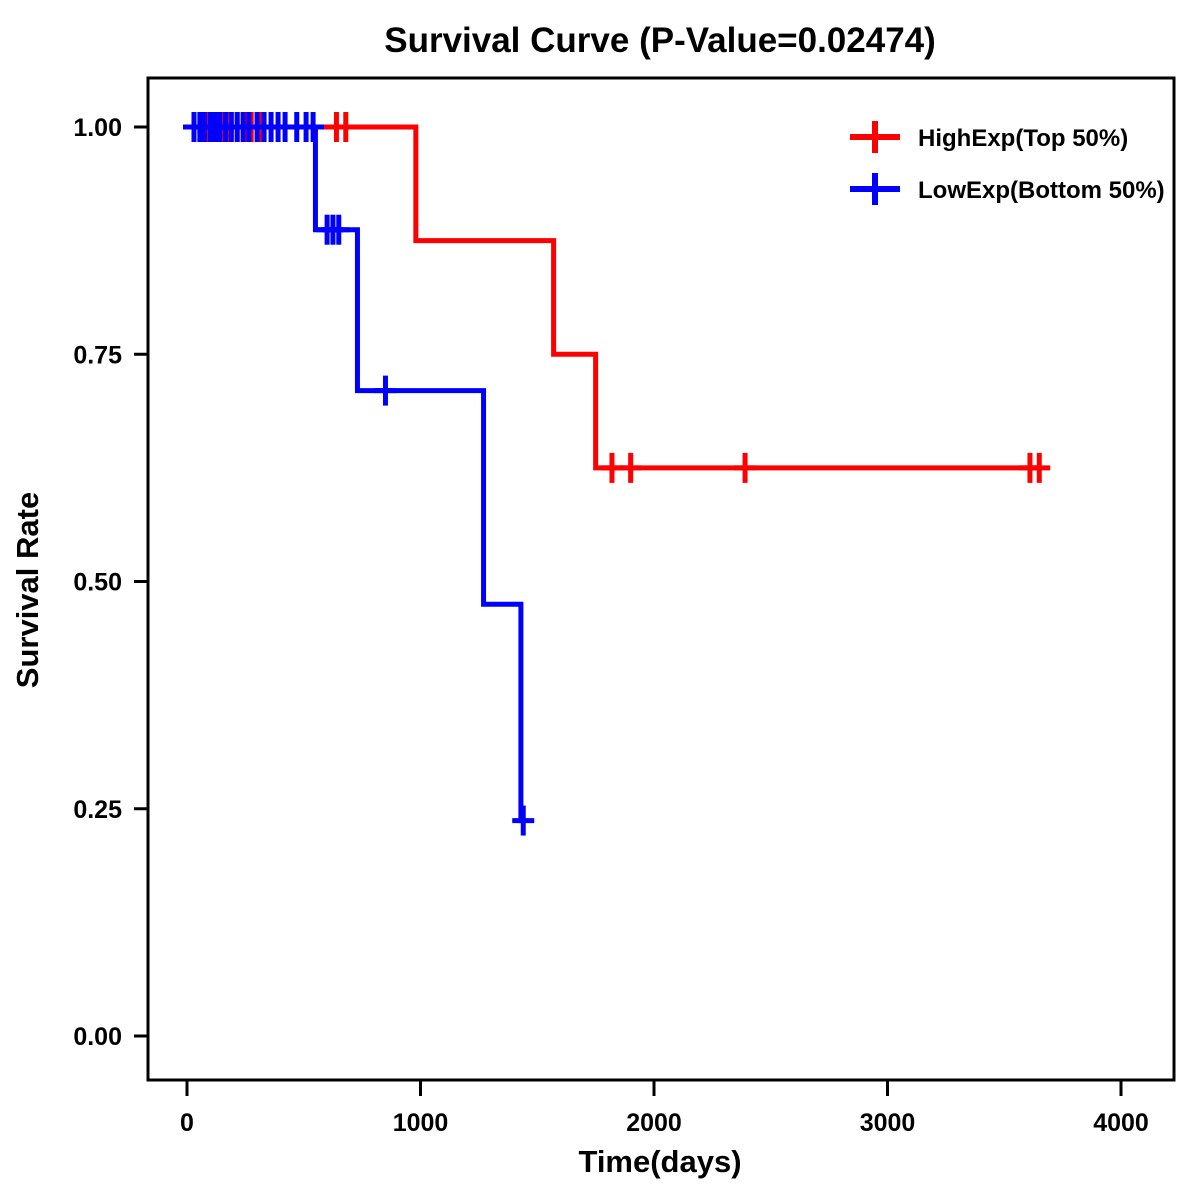  Describe the element at coordinates (664, 1108) in the screenshot. I see `x-axis-ticks: 0 1000 2000 3000 4000` at that location.